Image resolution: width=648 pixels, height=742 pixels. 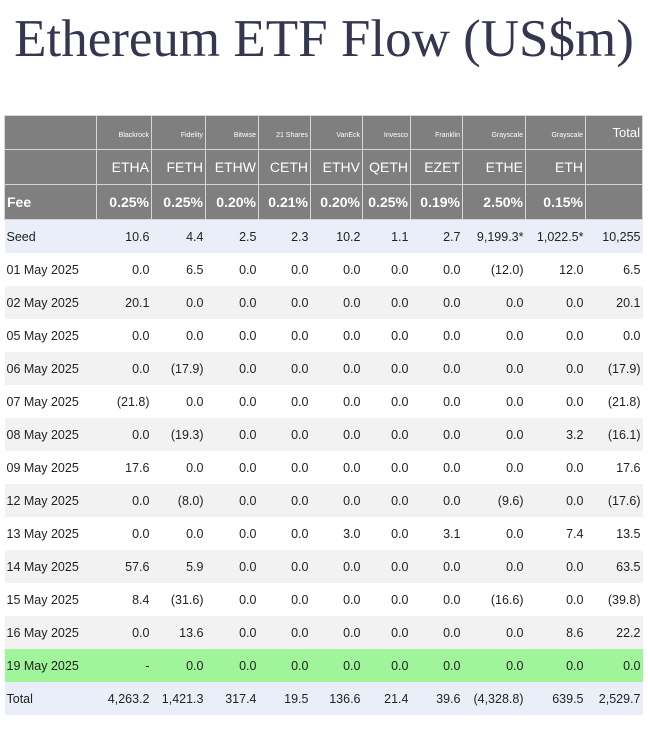 What do you see at coordinates (555, 698) in the screenshot?
I see `data-cell: 639.5` at bounding box center [555, 698].